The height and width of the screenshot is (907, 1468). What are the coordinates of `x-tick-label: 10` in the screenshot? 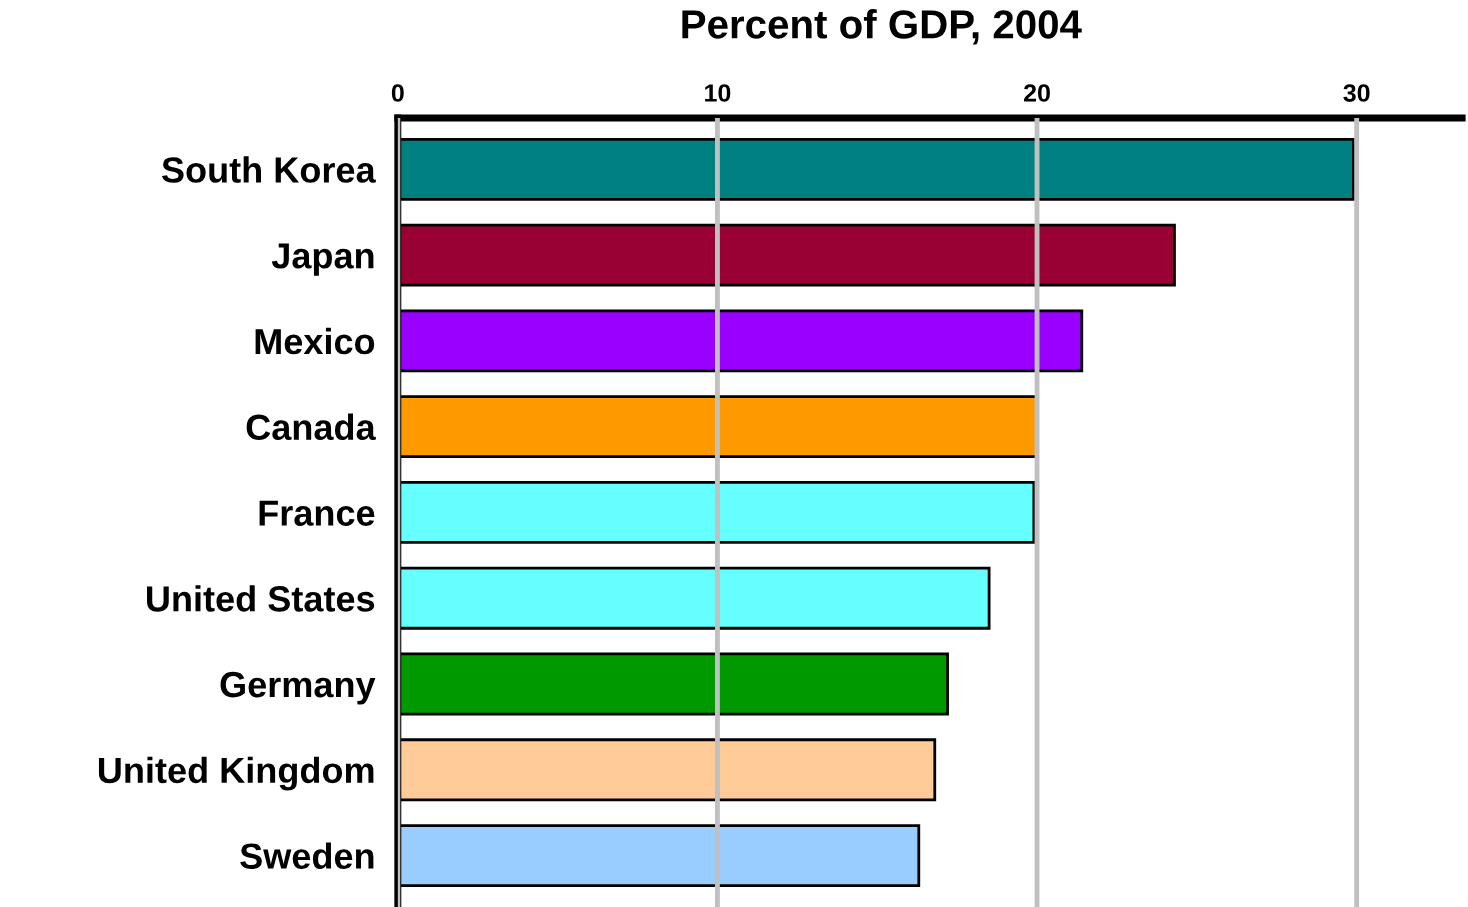 It's located at (718, 93).